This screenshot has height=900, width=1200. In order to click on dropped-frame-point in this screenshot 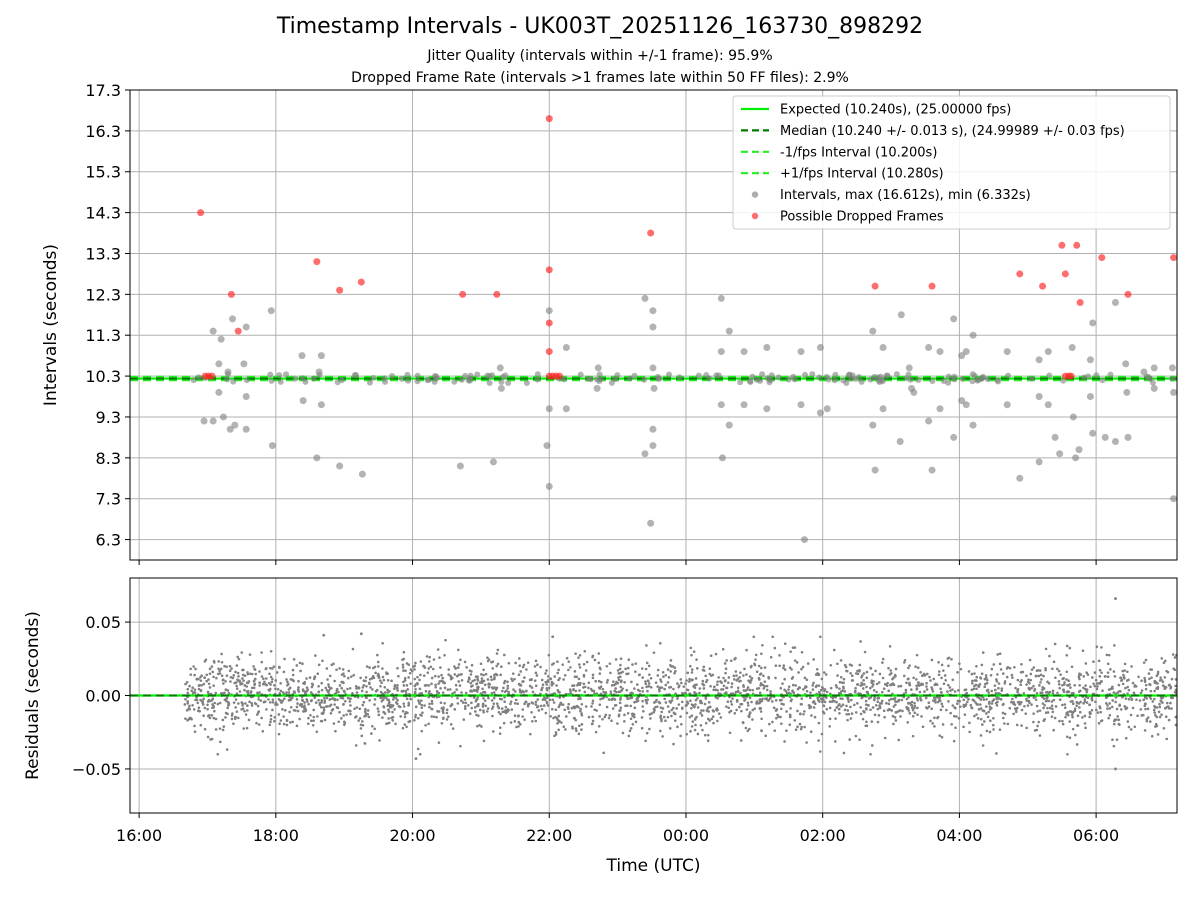, I will do `click(651, 233)`.